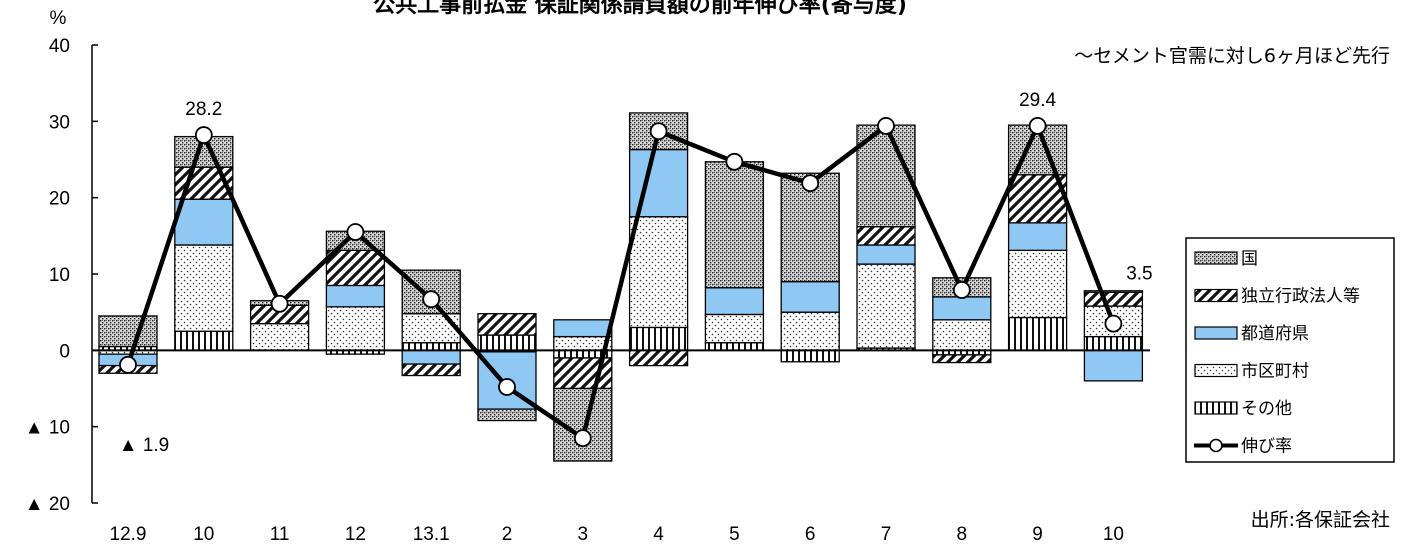  What do you see at coordinates (47, 504) in the screenshot?
I see `y-tick-label: ▲ 20` at bounding box center [47, 504].